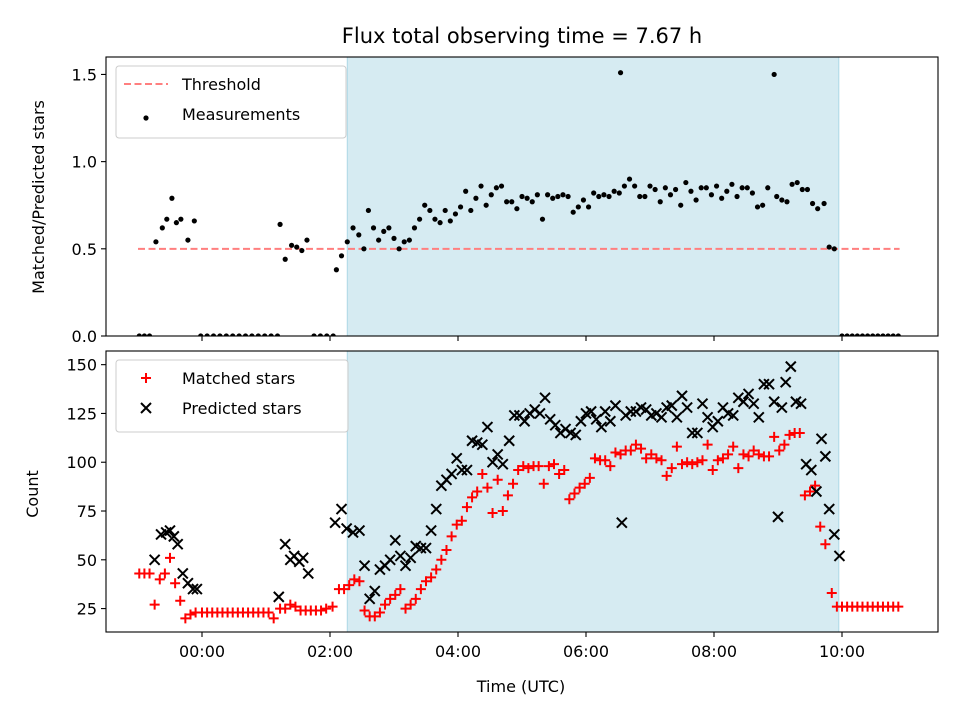 The width and height of the screenshot is (960, 720). I want to click on x-tick-label: 00:00, so click(202, 651).